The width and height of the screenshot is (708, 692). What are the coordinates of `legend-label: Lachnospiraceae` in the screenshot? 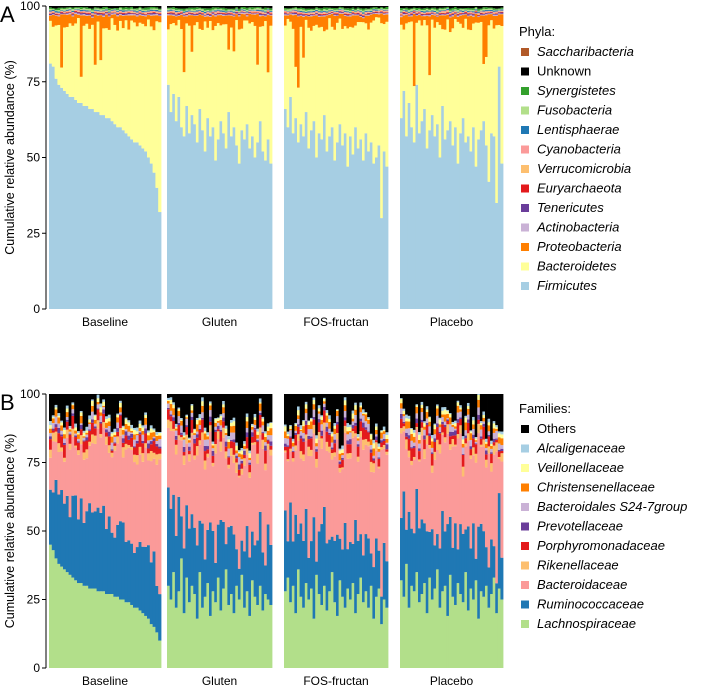 It's located at (586, 623).